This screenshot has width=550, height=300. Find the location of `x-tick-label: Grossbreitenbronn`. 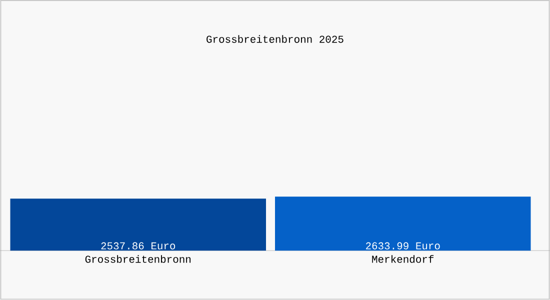

x-tick-label: Grossbreitenbronn is located at coordinates (138, 259).